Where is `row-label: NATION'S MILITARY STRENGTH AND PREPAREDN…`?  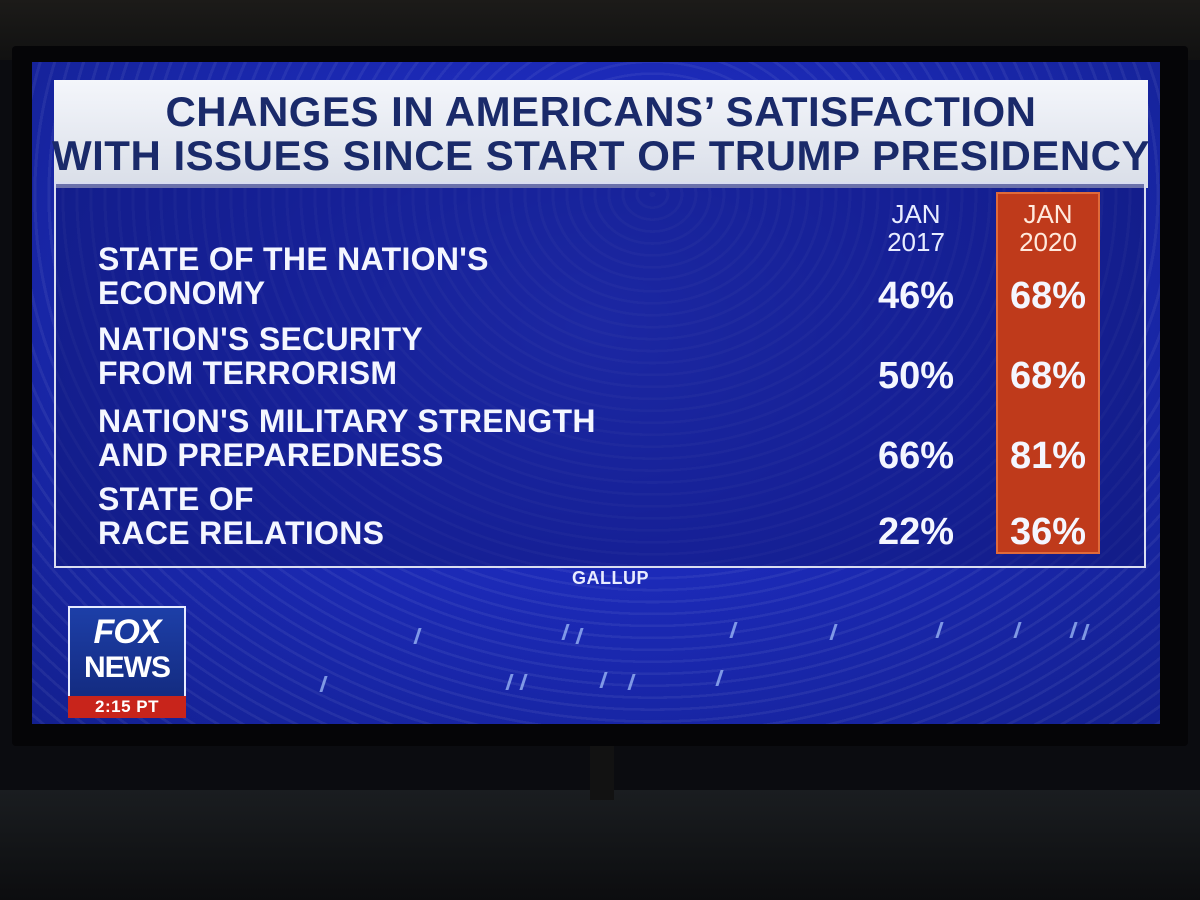 row-label: NATION'S MILITARY STRENGTH AND PREPAREDN… is located at coordinates (347, 438).